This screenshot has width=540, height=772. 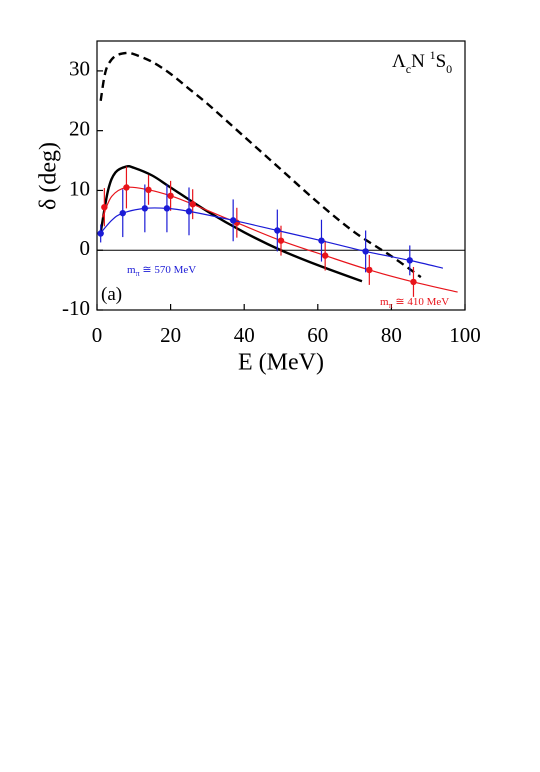 What do you see at coordinates (449, 69) in the screenshot?
I see `annotation-part: 0` at bounding box center [449, 69].